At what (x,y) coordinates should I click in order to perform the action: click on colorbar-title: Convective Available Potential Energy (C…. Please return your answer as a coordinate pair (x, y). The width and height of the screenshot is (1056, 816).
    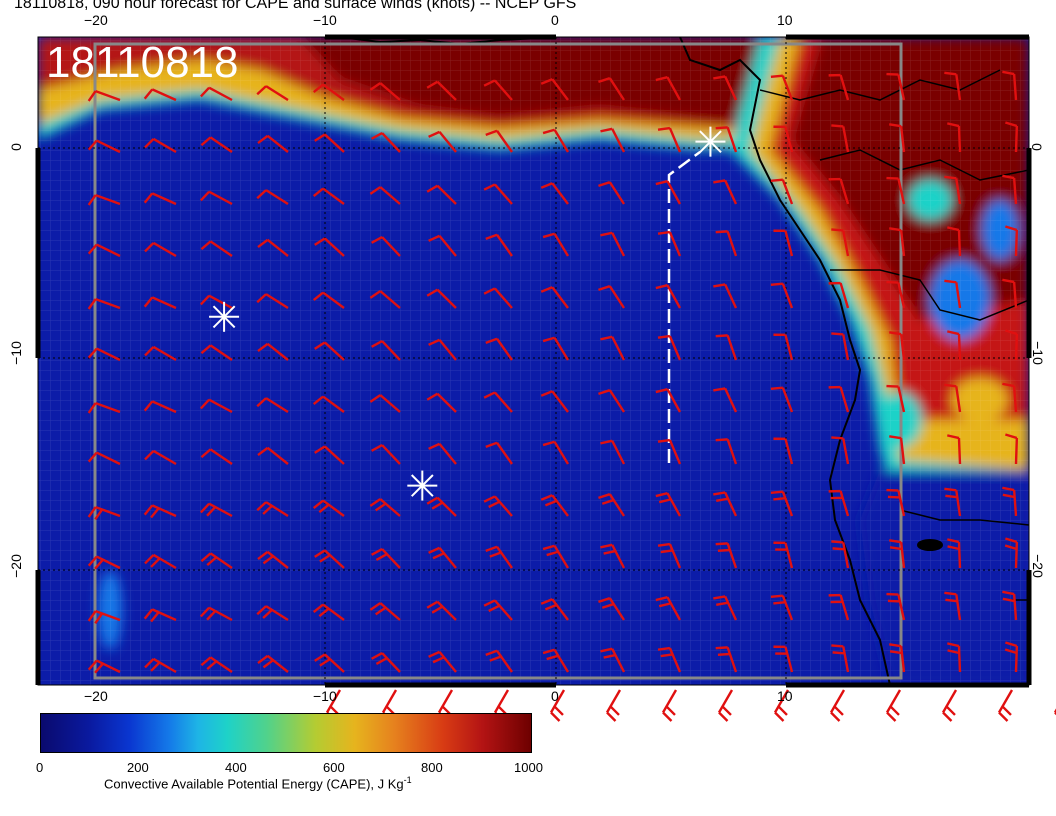
    Looking at the image, I should click on (258, 783).